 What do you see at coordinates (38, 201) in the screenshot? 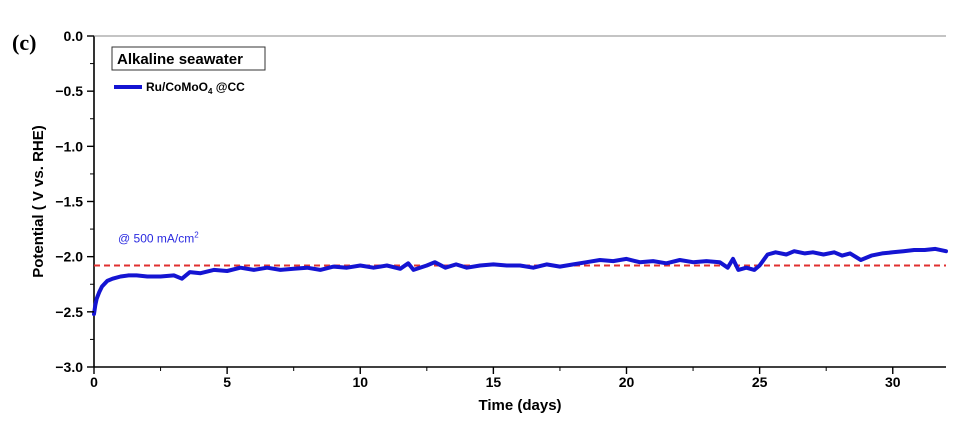
I see `y-axis-title: Potential ( V vs. RHE)` at bounding box center [38, 201].